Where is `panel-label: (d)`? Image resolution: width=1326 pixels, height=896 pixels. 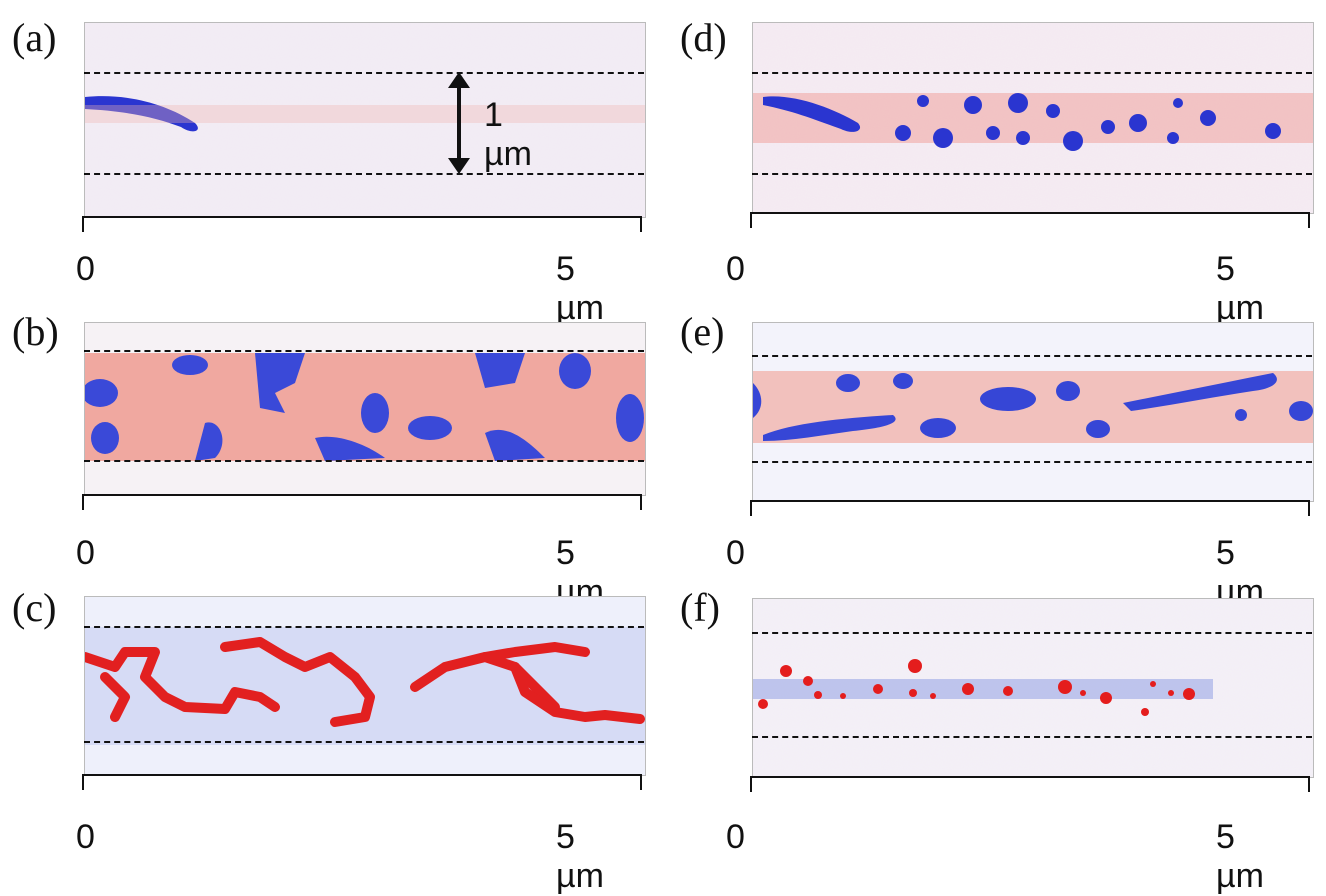
panel-label: (d) is located at coordinates (703, 37).